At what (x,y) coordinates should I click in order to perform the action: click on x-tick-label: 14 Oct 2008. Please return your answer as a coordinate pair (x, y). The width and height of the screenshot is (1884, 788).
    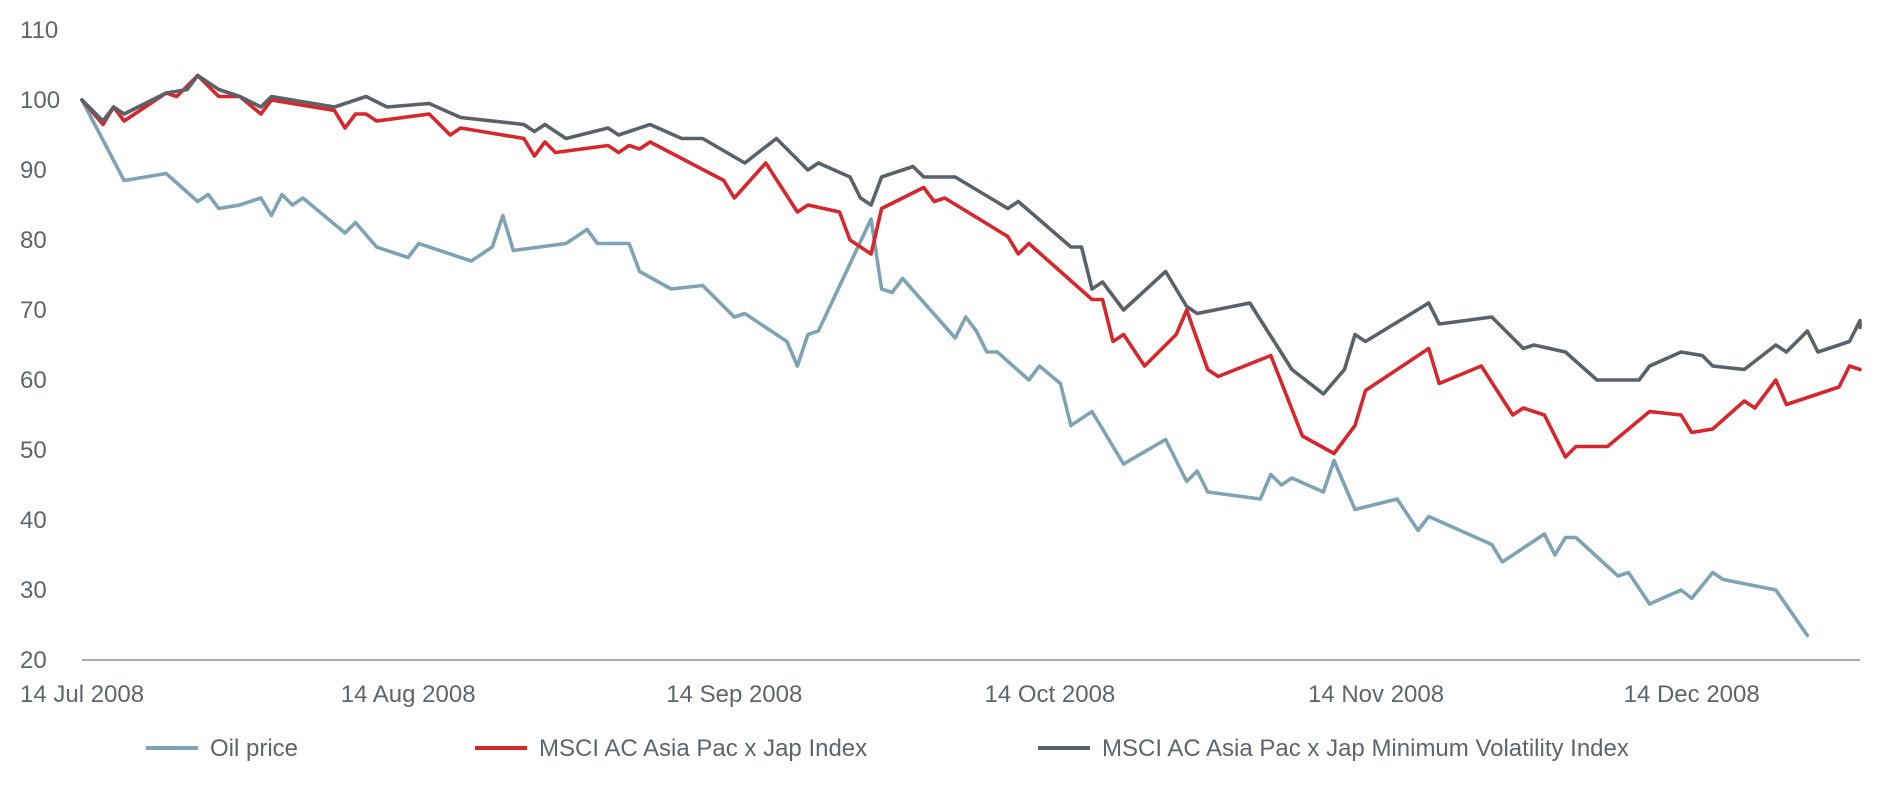
    Looking at the image, I should click on (1050, 694).